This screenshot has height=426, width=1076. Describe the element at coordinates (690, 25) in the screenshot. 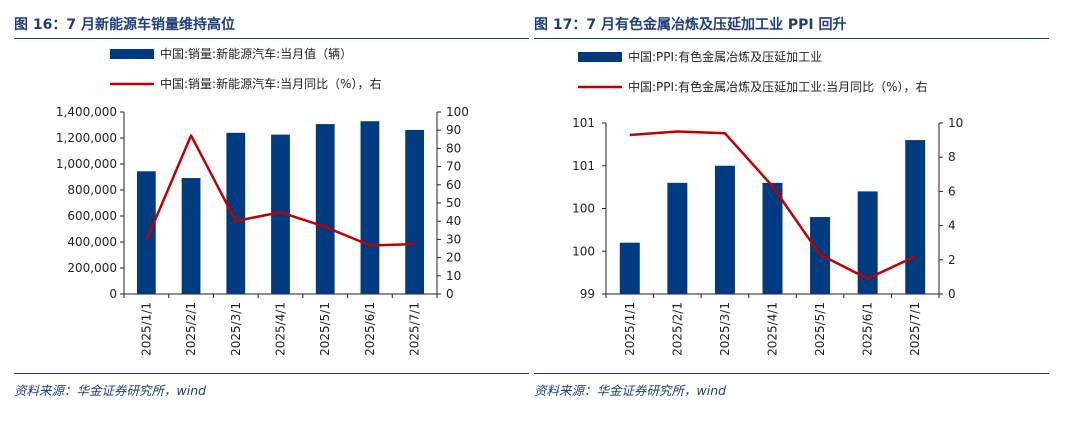

I see `figure-title: 图 17：7 月有色金属冶炼及压延加工业 PPI 回升` at that location.